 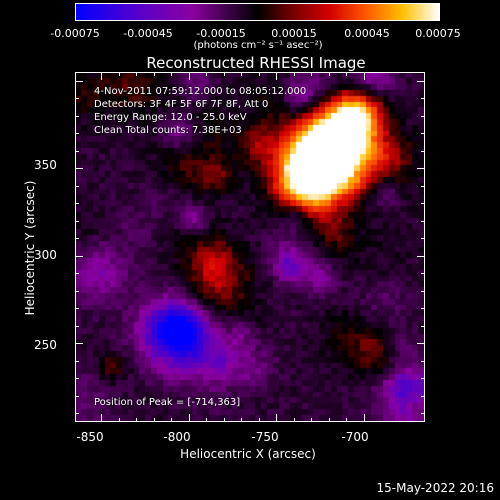 What do you see at coordinates (90, 437) in the screenshot?
I see `x-tick-label: -850` at bounding box center [90, 437].